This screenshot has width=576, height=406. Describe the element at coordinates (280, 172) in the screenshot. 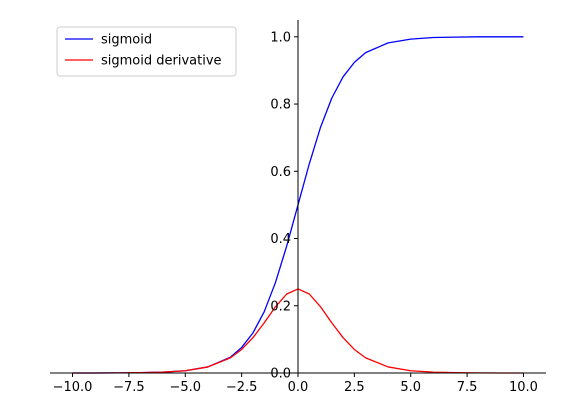

I see `y-tick-label: 0.6` at that location.